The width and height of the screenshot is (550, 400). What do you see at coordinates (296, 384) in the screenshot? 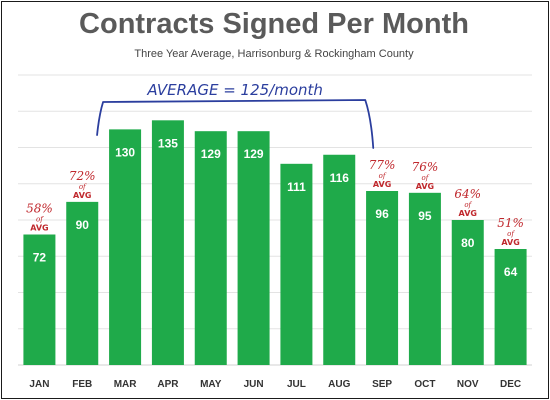
I see `x-tick-label: JUL` at bounding box center [296, 384].